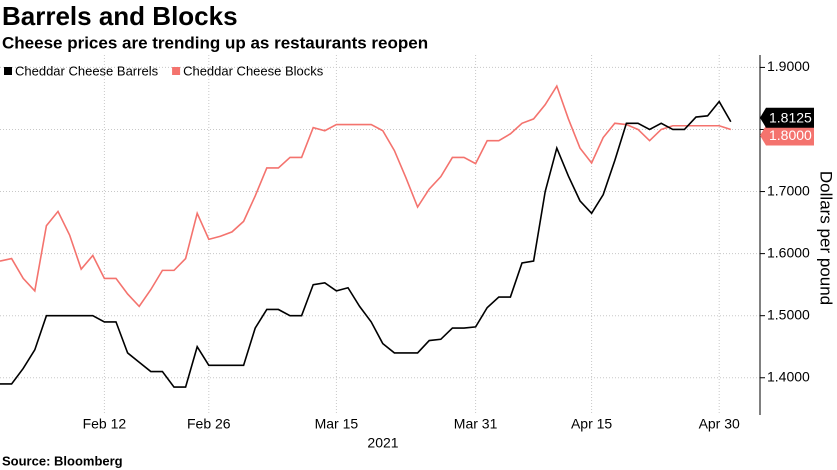 This screenshot has height=470, width=837. I want to click on legend-label: Cheddar Cheese Barrels, so click(87, 70).